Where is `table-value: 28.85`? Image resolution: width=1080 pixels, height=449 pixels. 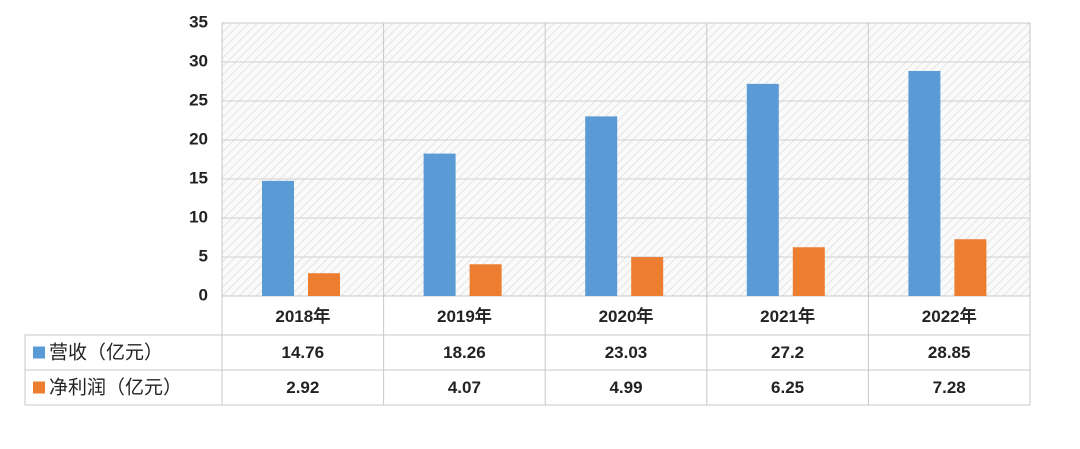
table-value: 28.85 is located at coordinates (949, 352).